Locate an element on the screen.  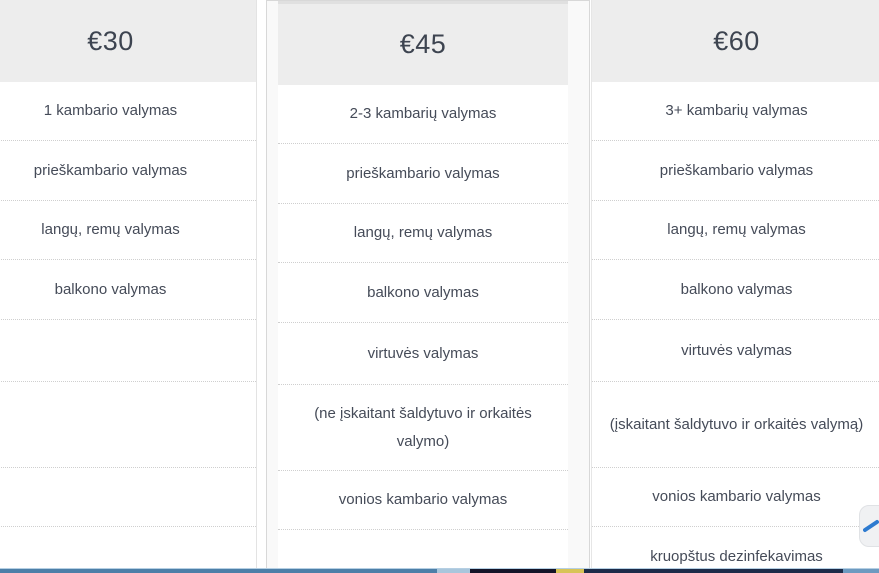
plan-price-featured: €45 is located at coordinates (423, 43).